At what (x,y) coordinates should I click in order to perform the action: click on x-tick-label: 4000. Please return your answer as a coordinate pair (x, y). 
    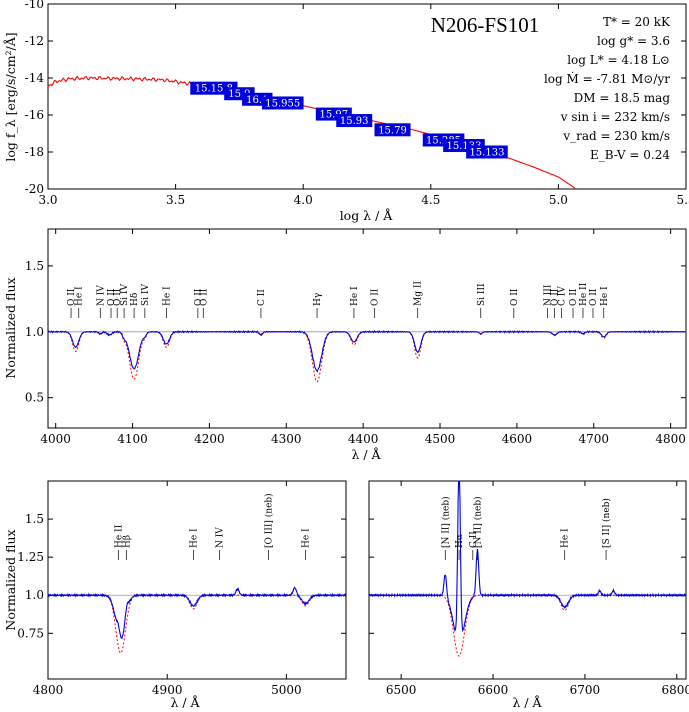
    Looking at the image, I should click on (55, 439).